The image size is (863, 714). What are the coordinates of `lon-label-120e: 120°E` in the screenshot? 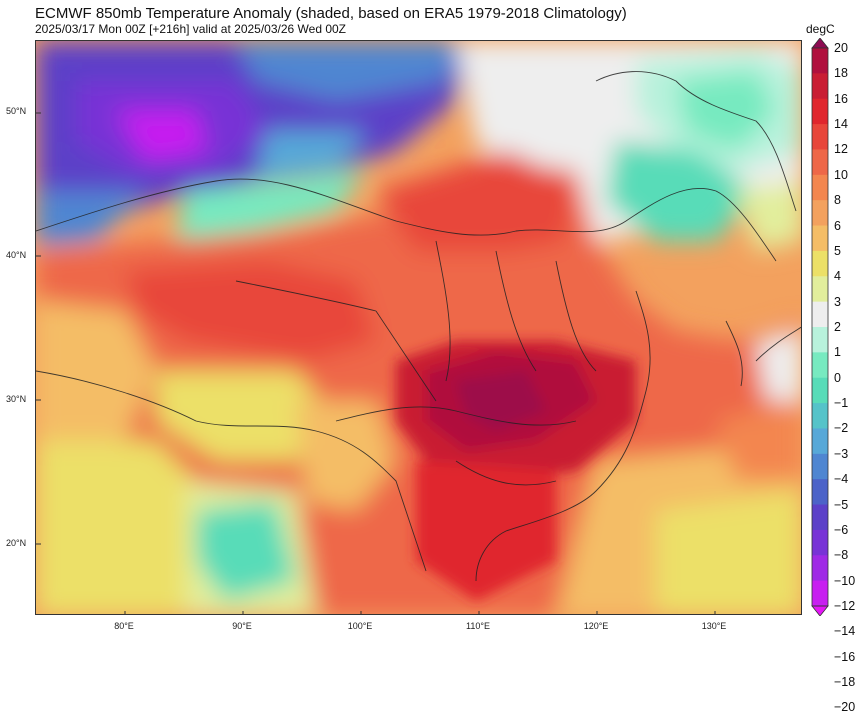 It's located at (596, 626).